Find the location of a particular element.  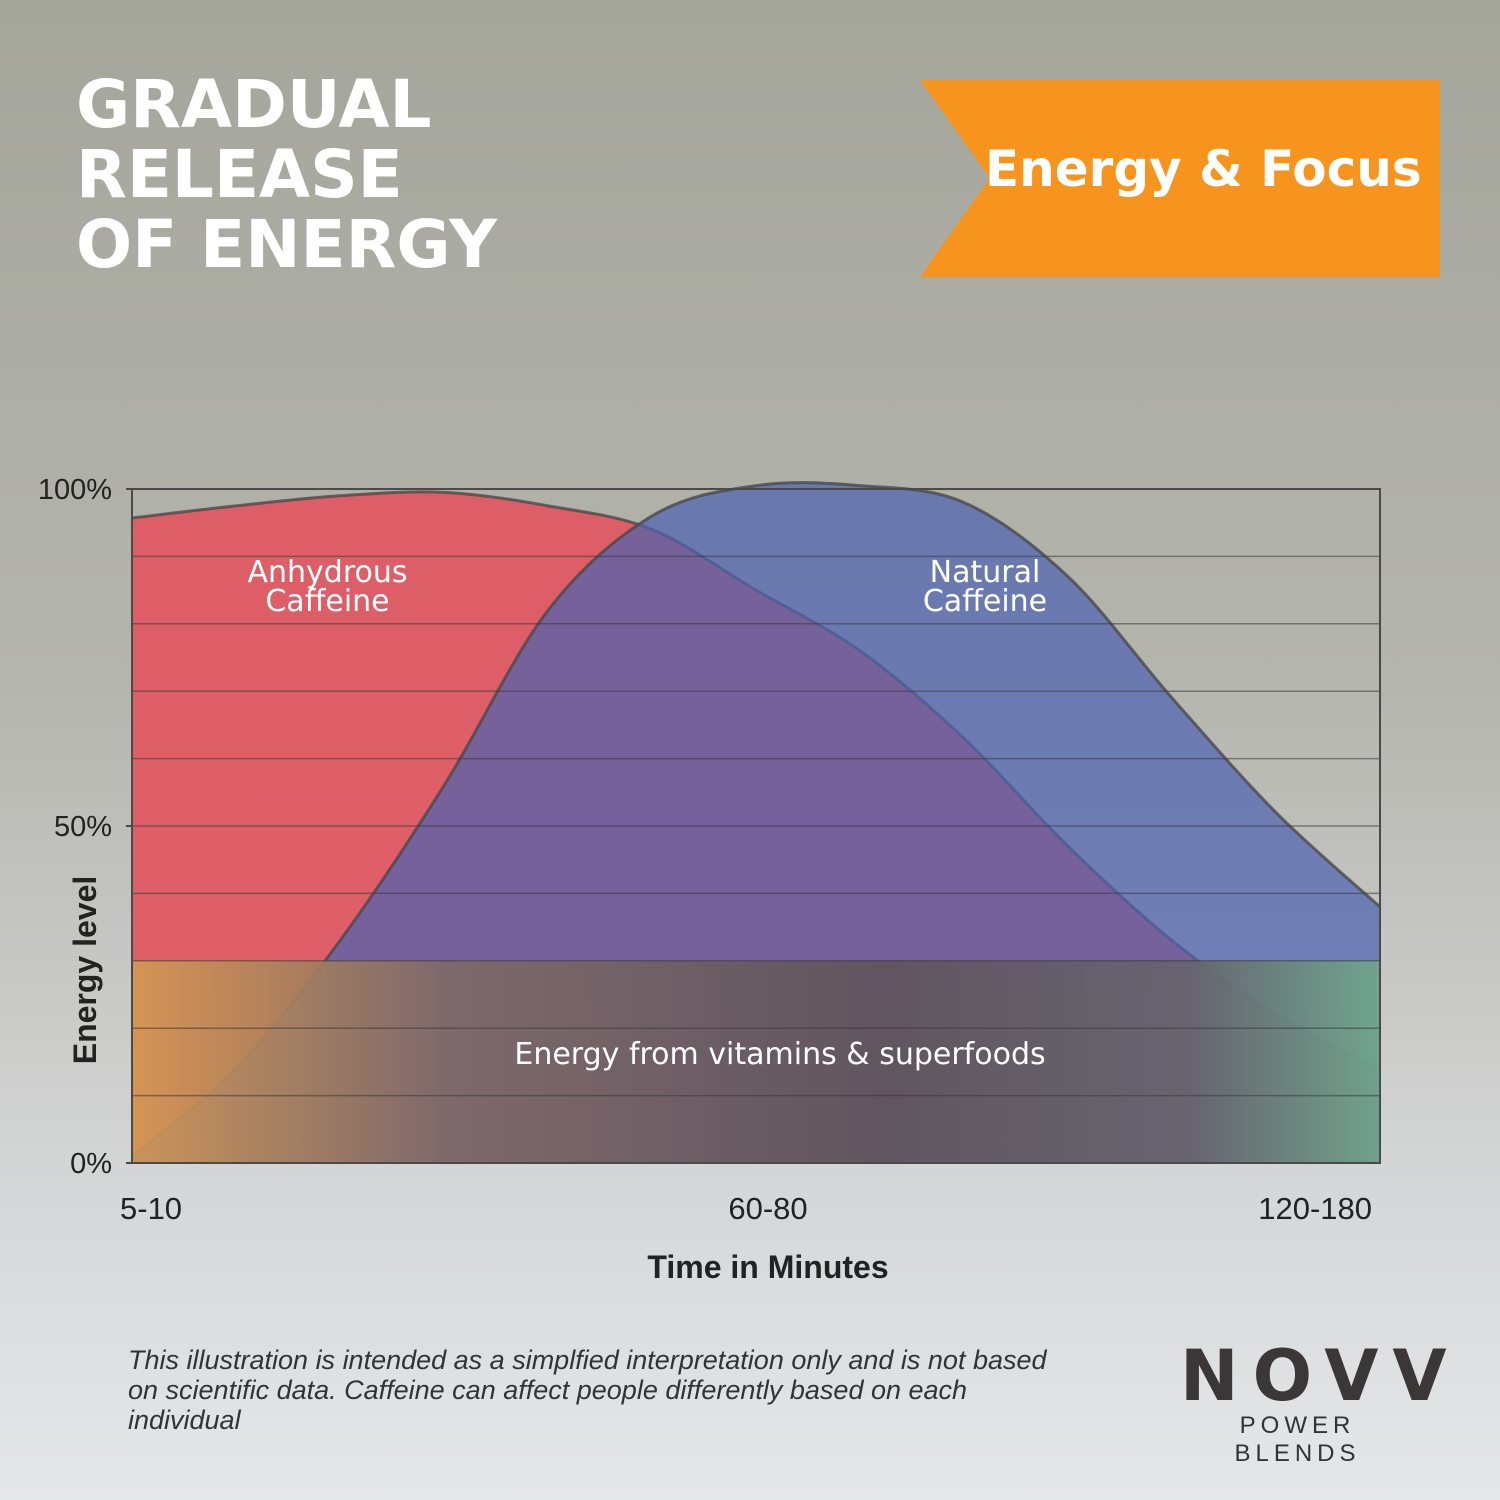

x-axis-label: Time in Minutes is located at coordinates (767, 1267).